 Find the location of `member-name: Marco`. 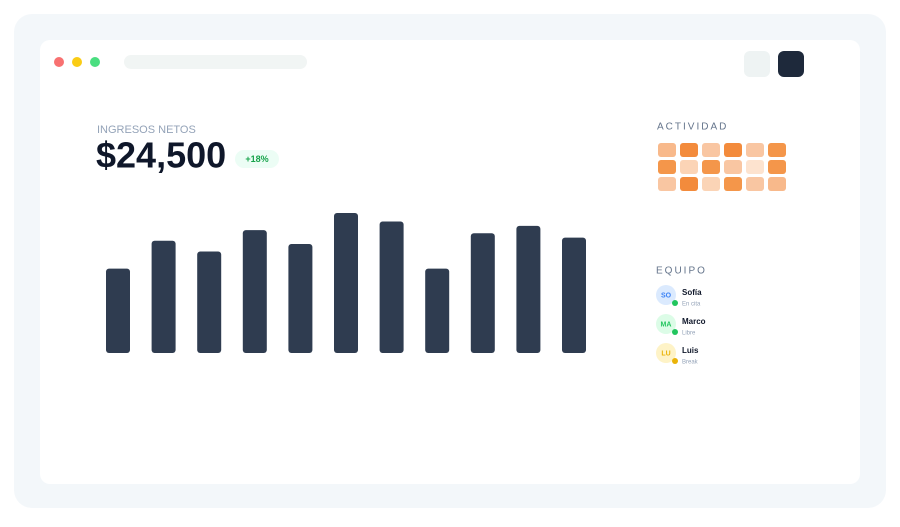

member-name: Marco is located at coordinates (694, 321).